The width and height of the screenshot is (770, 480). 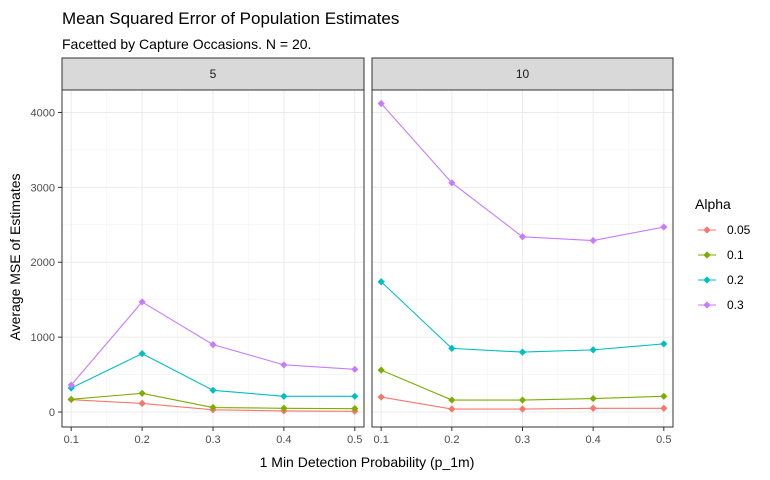 I want to click on series-0.05, so click(x=522, y=403).